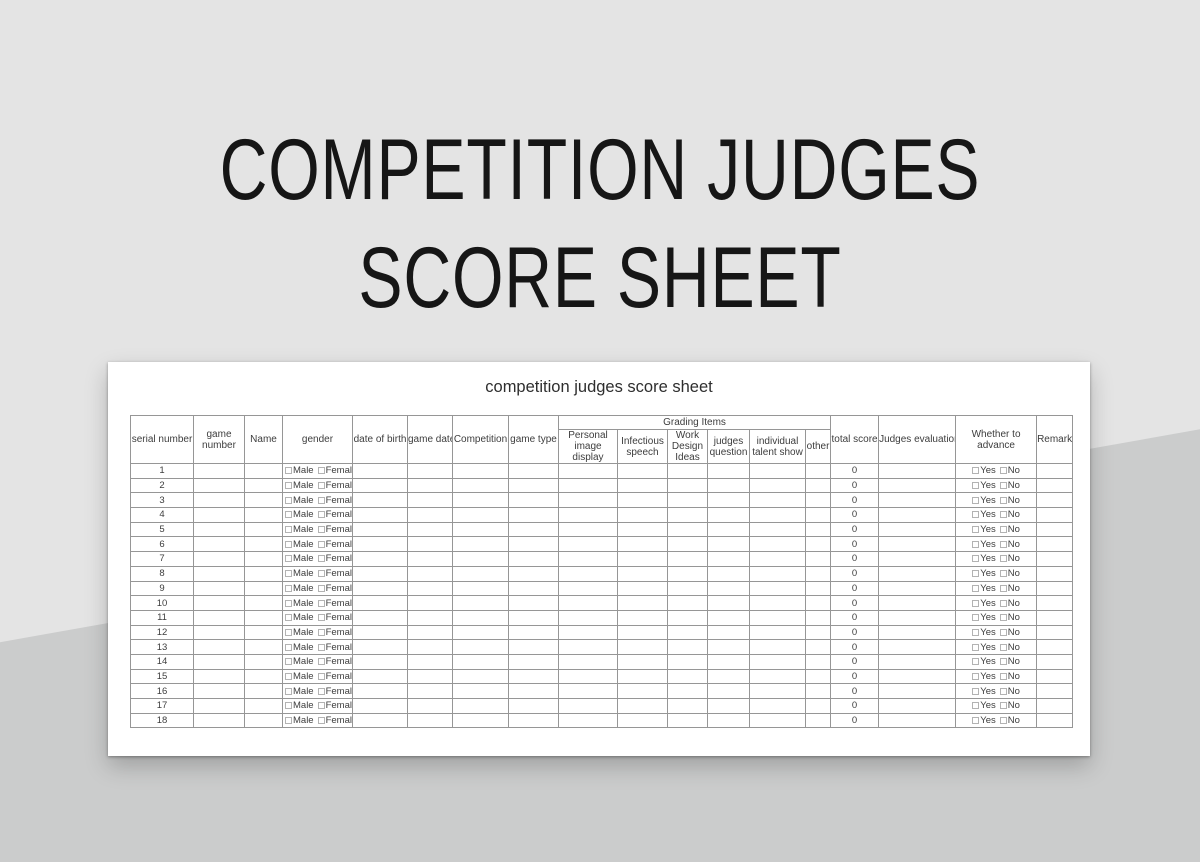 This screenshot has height=862, width=1200. I want to click on cell-name, so click(263, 603).